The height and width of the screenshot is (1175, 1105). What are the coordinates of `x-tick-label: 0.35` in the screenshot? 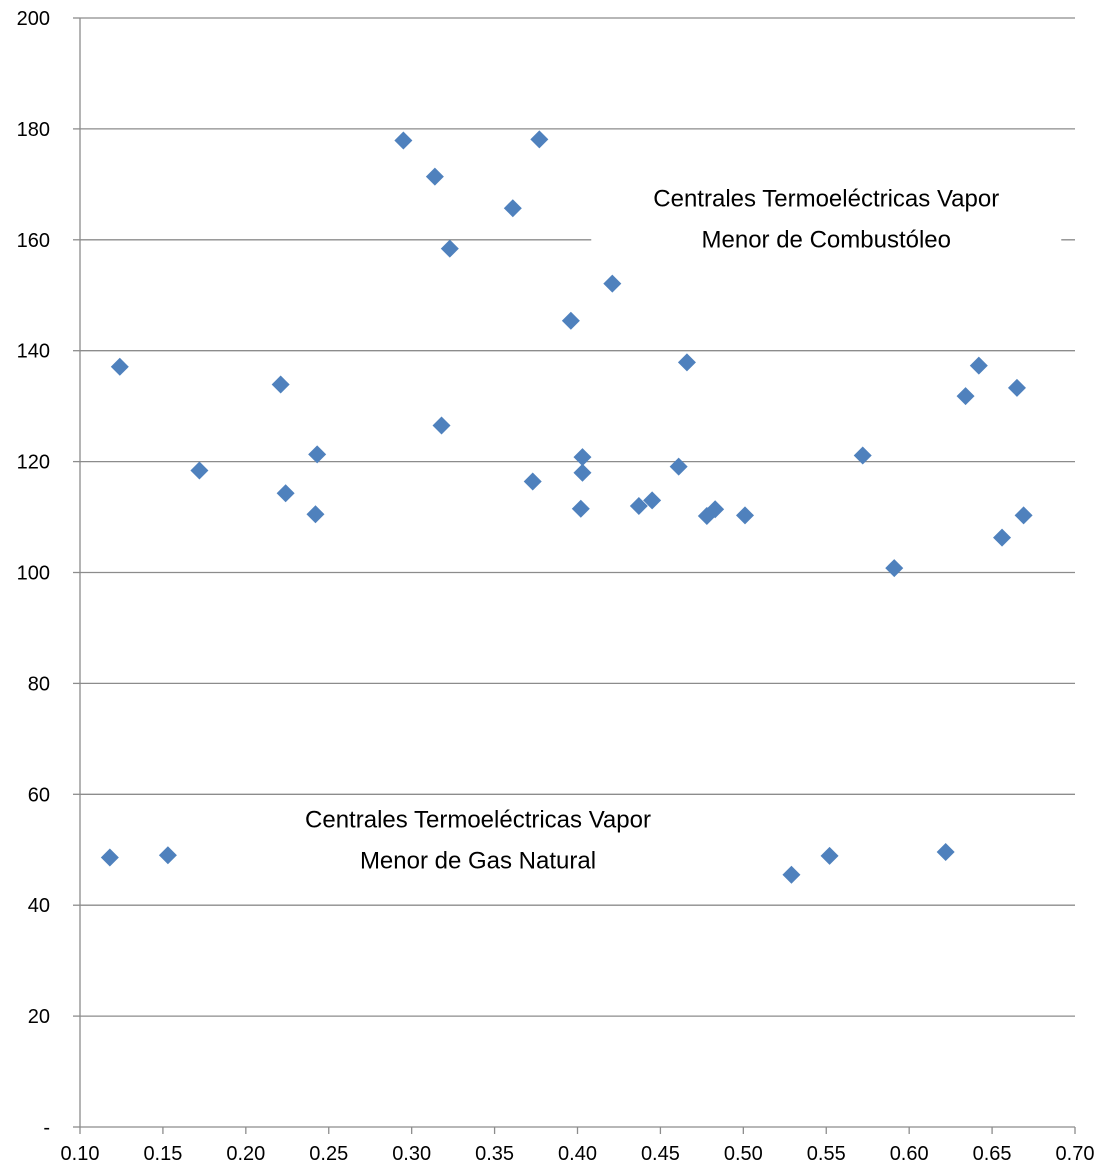 It's located at (494, 1154).